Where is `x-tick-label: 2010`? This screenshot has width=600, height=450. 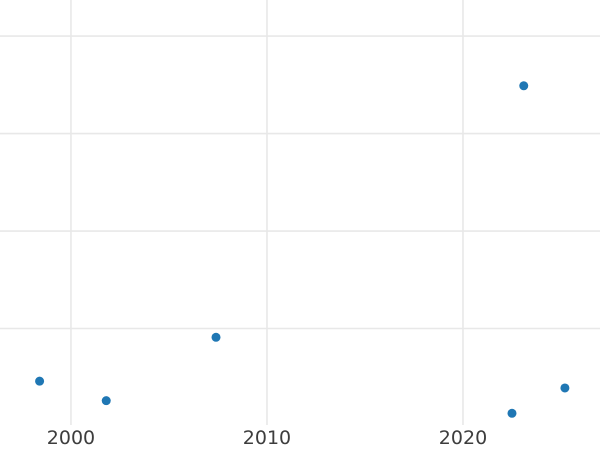
x-tick-label: 2010 is located at coordinates (267, 438).